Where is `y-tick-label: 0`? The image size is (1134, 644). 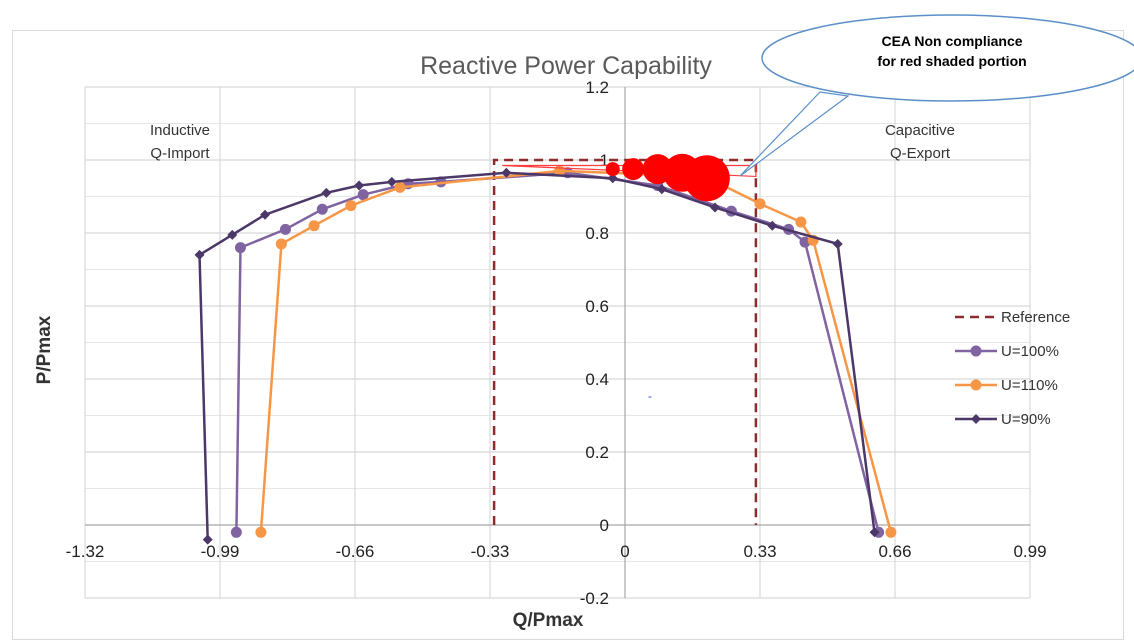
y-tick-label: 0 is located at coordinates (604, 525).